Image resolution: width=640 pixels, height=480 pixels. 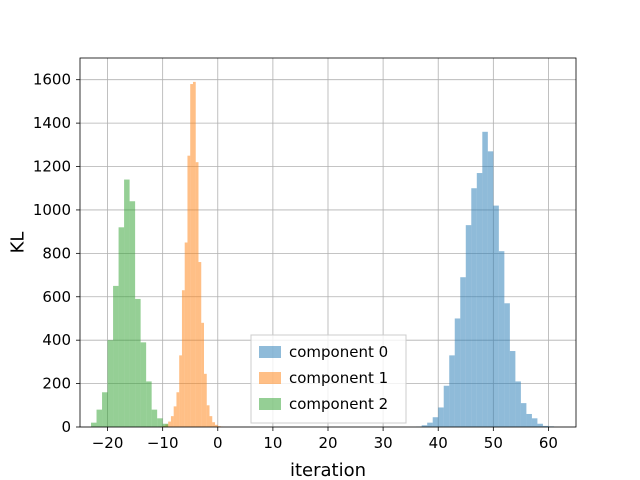 What do you see at coordinates (17, 243) in the screenshot?
I see `y-axis-label: KL` at bounding box center [17, 243].